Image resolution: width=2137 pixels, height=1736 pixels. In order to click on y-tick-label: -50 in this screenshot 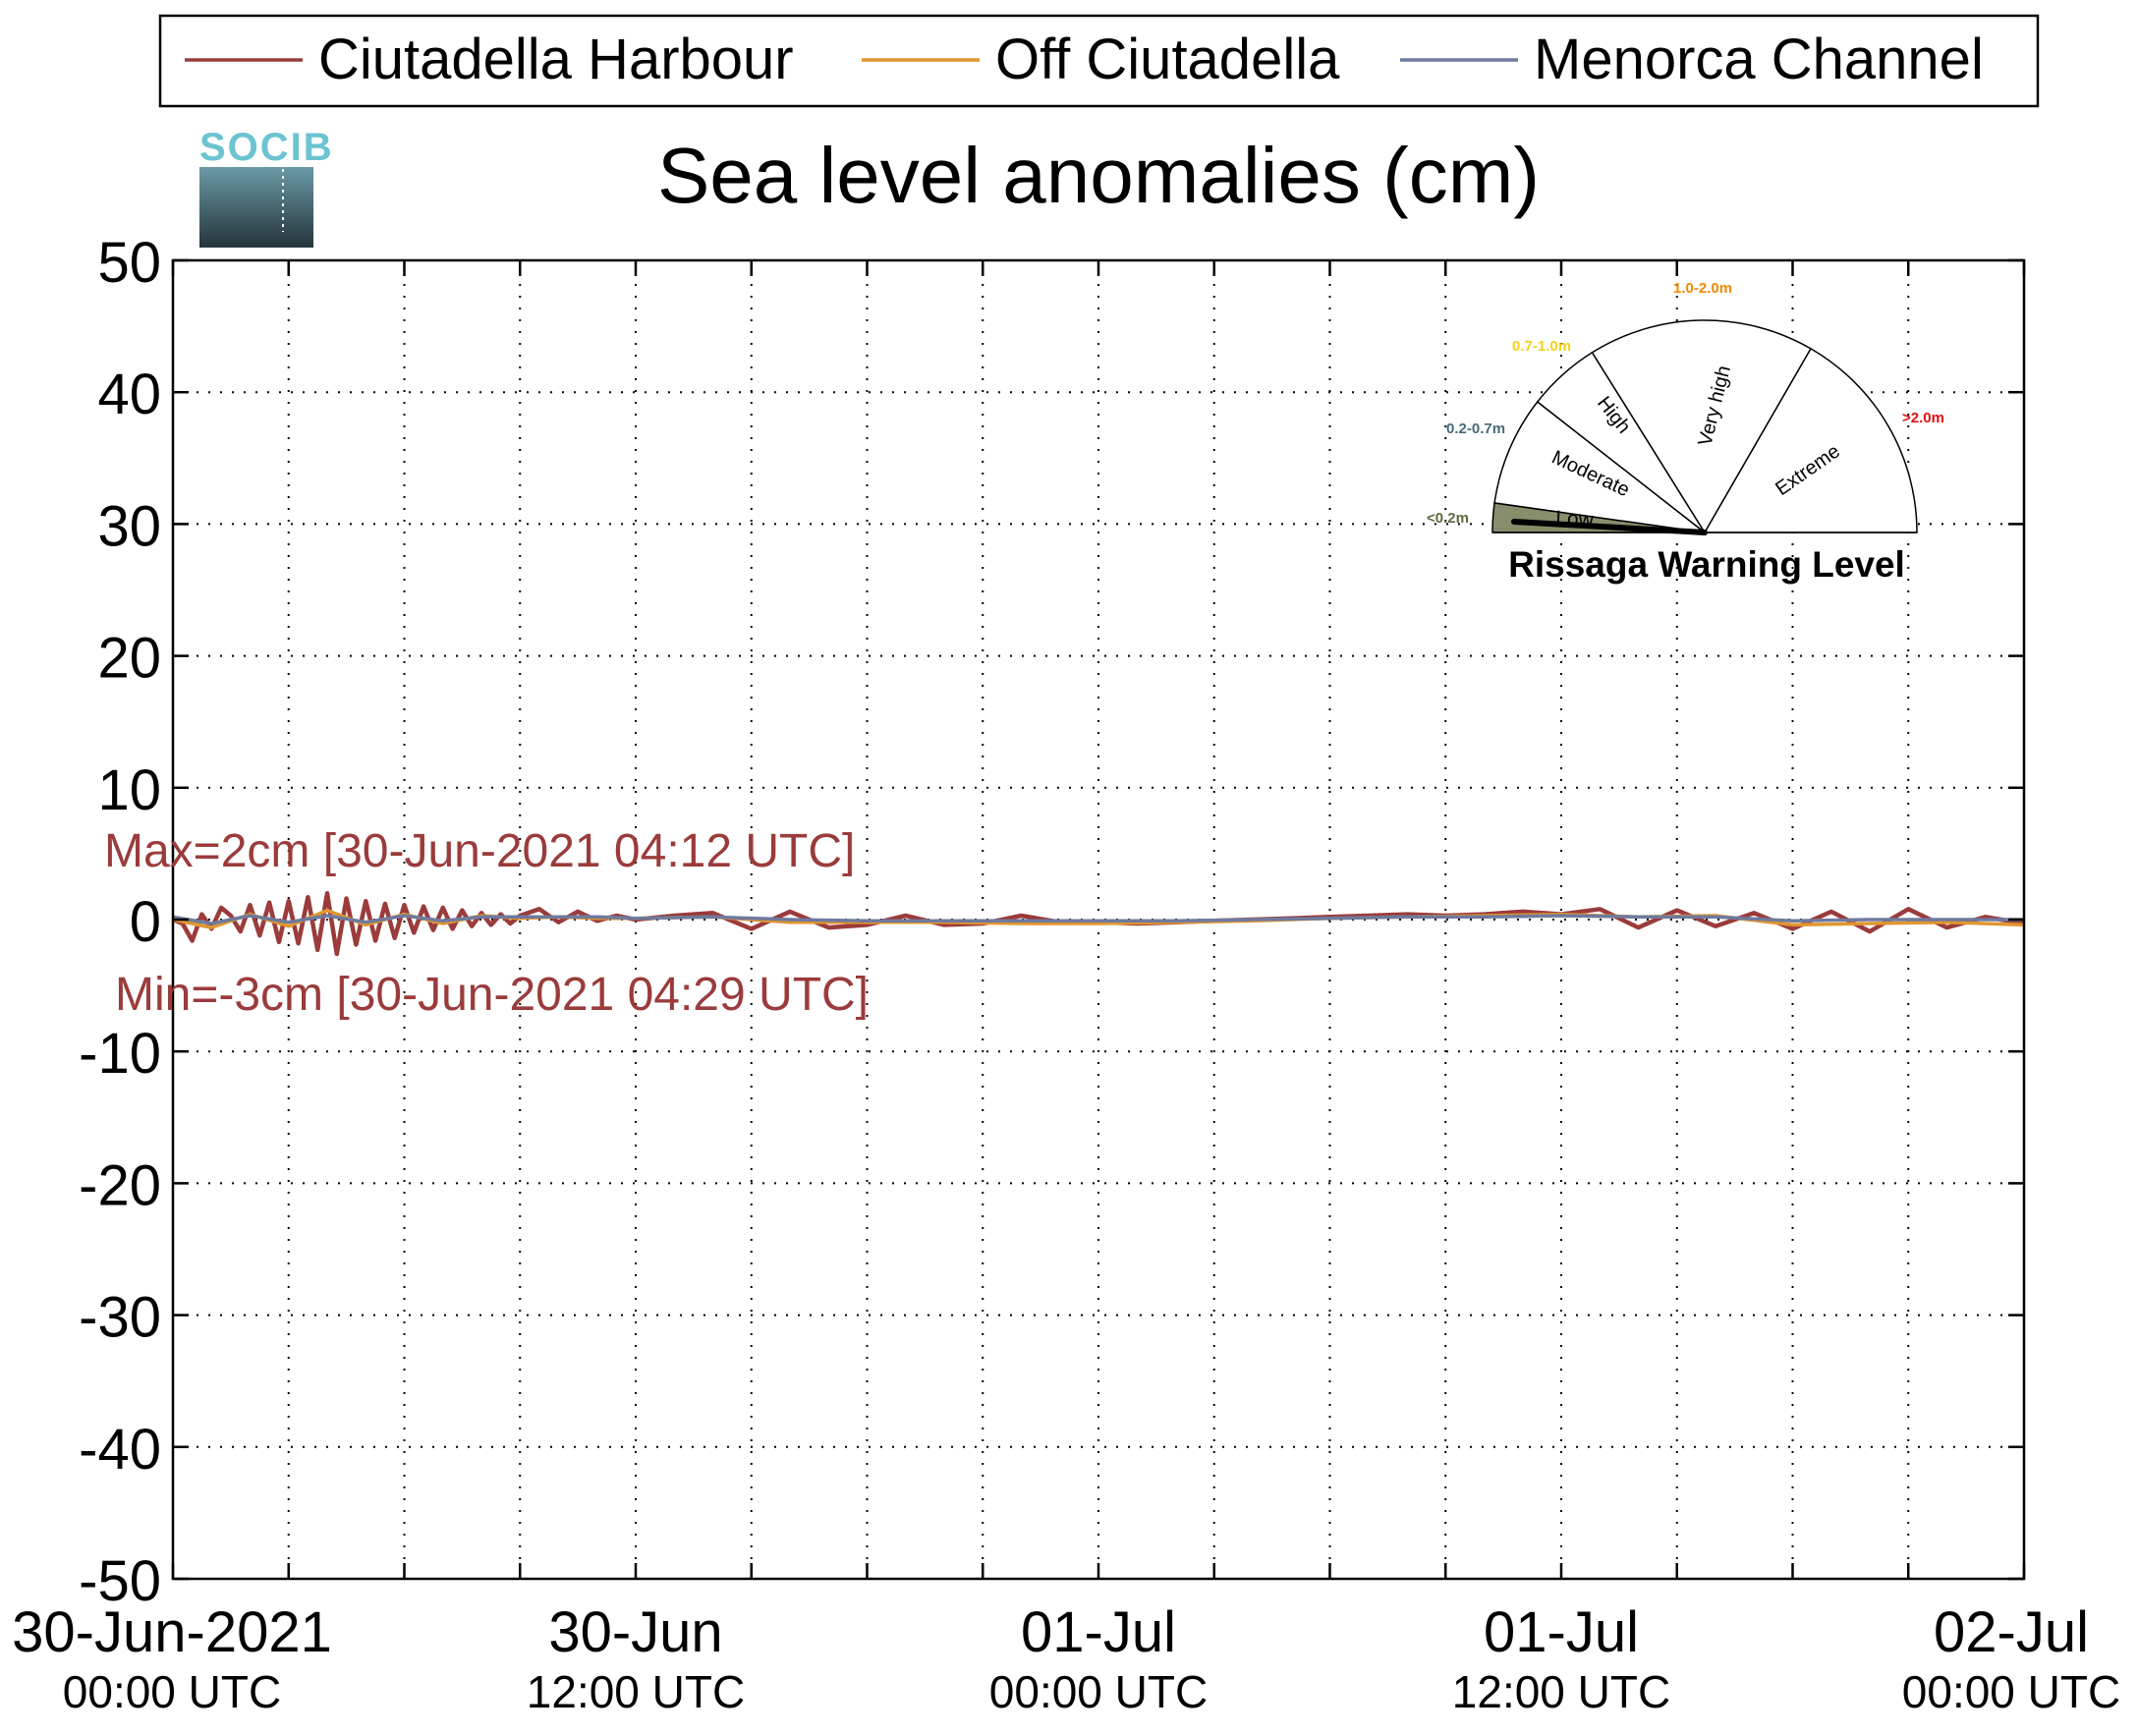, I will do `click(120, 1581)`.